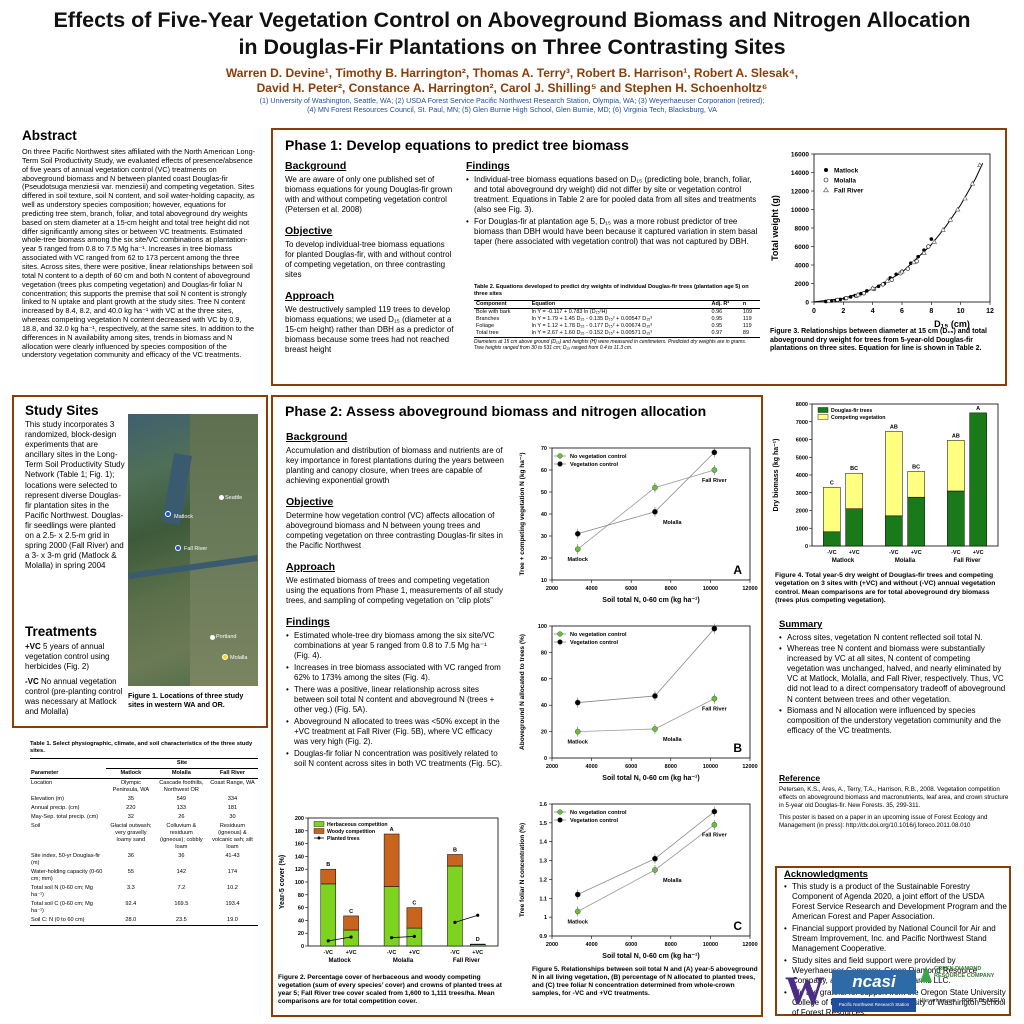 The height and width of the screenshot is (1024, 1024). Describe the element at coordinates (493, 312) in the screenshot. I see `table-cell: Bole with bark` at that location.